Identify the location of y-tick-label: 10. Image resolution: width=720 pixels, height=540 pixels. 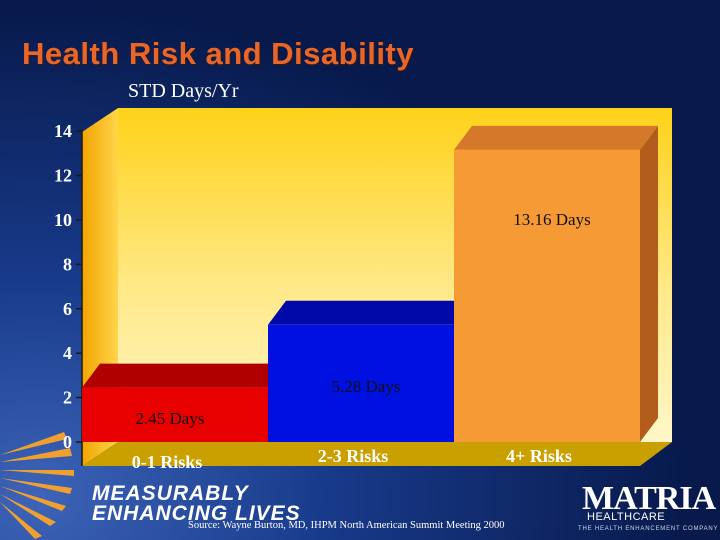
(63, 220).